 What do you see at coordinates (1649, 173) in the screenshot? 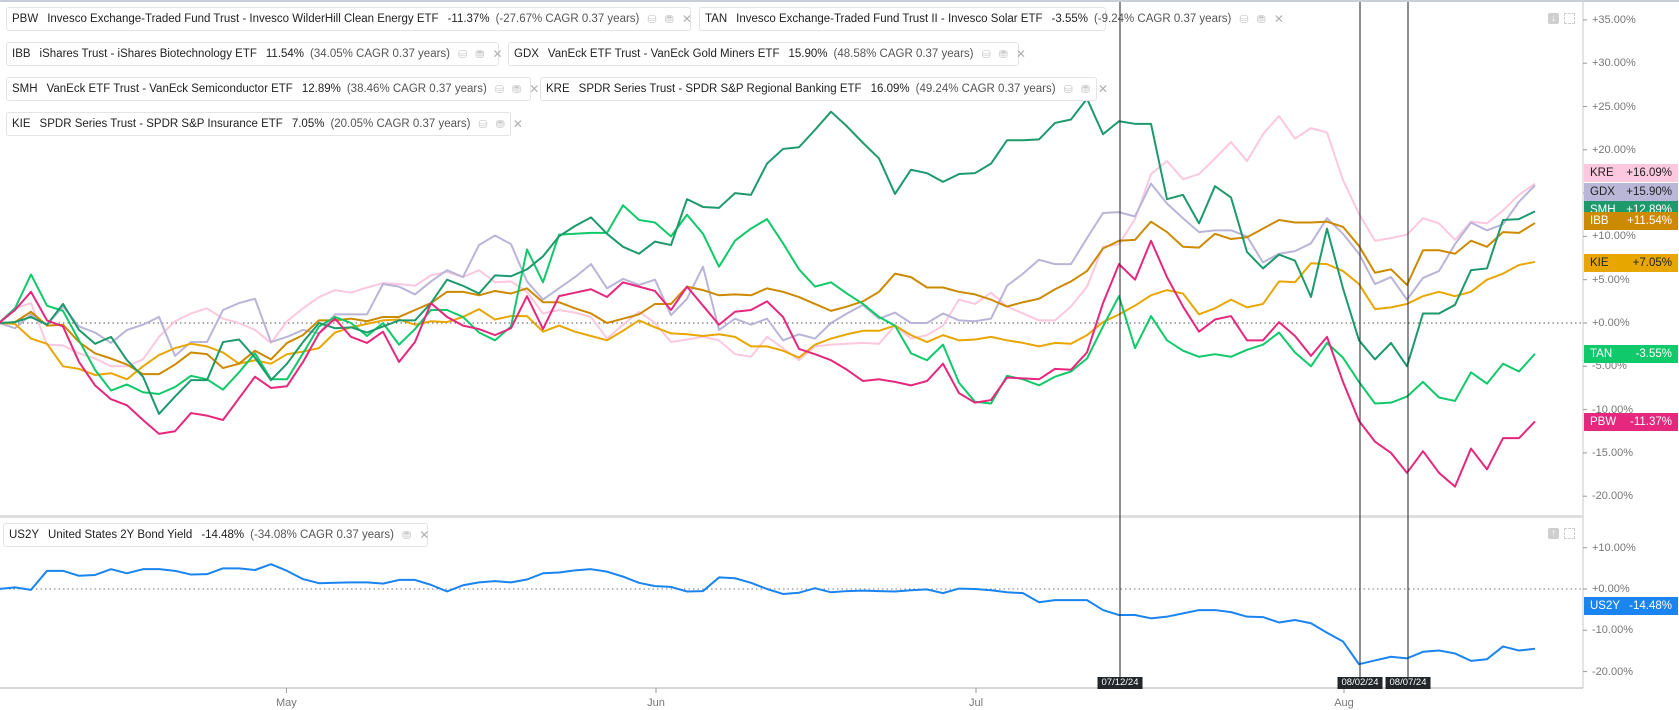
I see `badge-value: +16.09%` at bounding box center [1649, 173].